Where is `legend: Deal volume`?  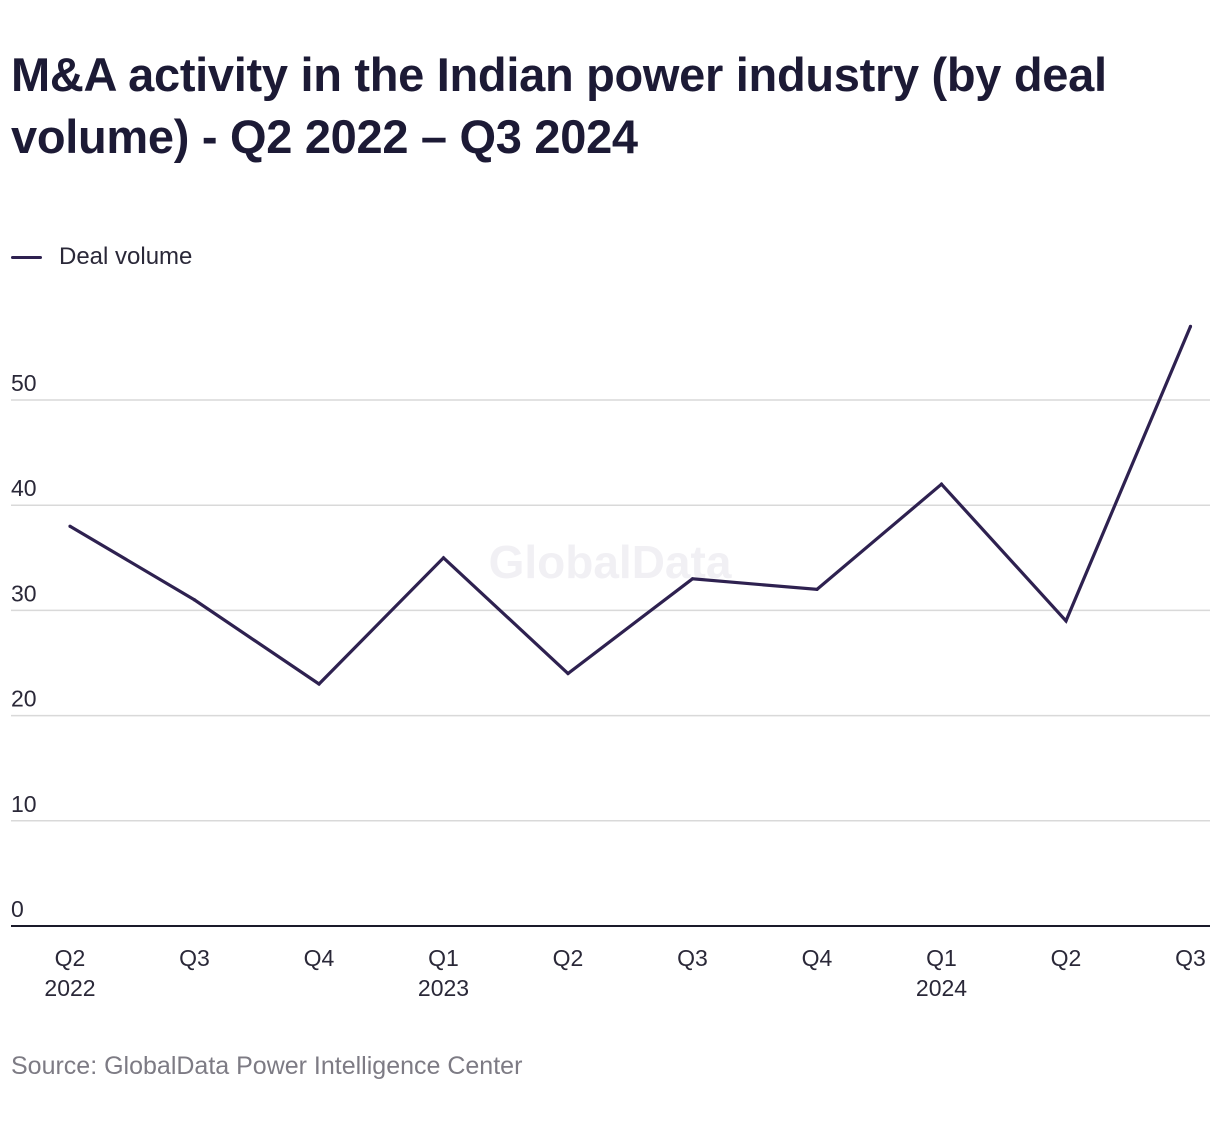
legend: Deal volume is located at coordinates (101, 257).